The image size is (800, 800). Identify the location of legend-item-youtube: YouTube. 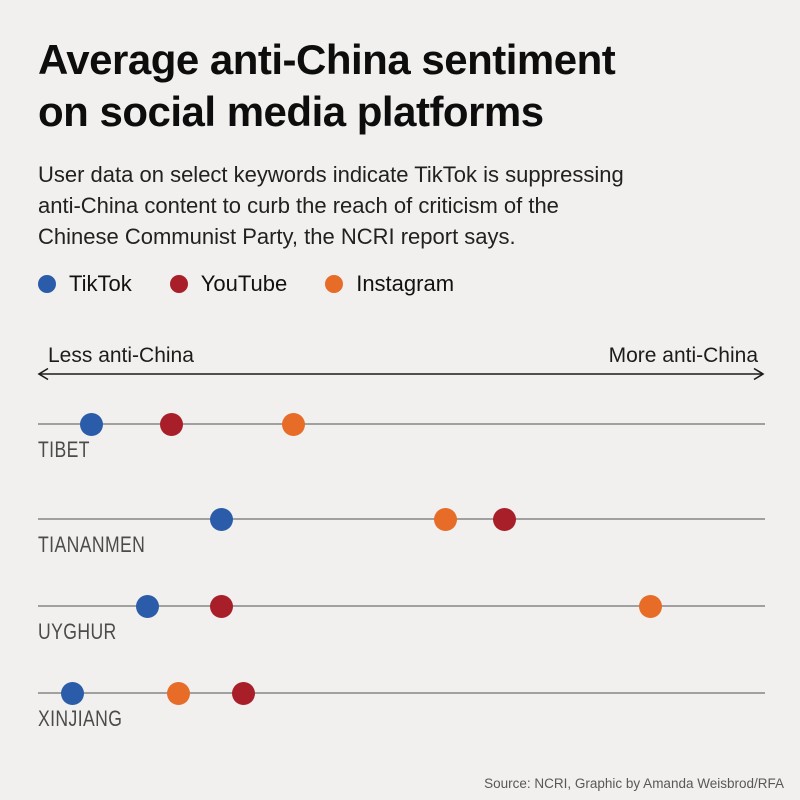
(228, 284).